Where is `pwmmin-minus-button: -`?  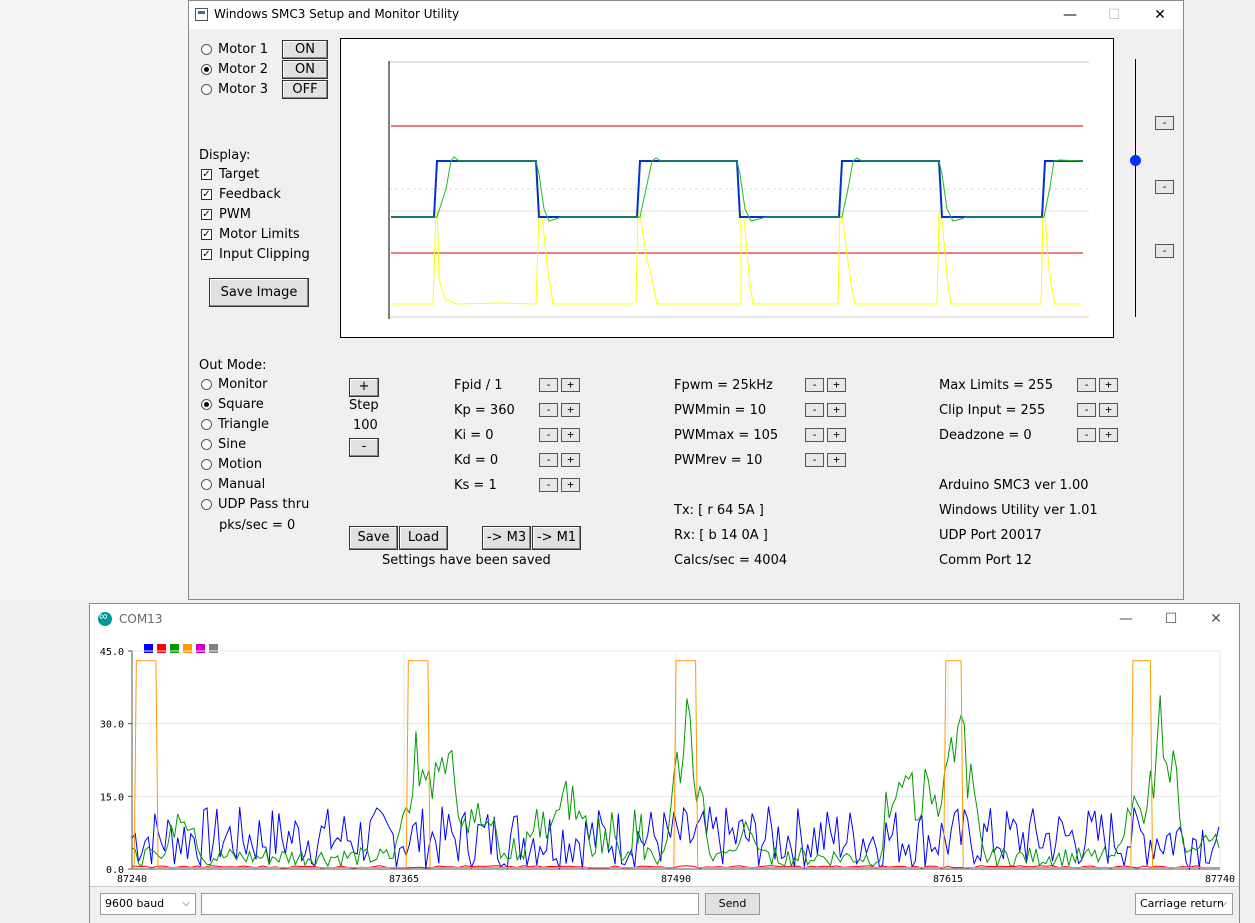
pwmmin-minus-button: - is located at coordinates (814, 410).